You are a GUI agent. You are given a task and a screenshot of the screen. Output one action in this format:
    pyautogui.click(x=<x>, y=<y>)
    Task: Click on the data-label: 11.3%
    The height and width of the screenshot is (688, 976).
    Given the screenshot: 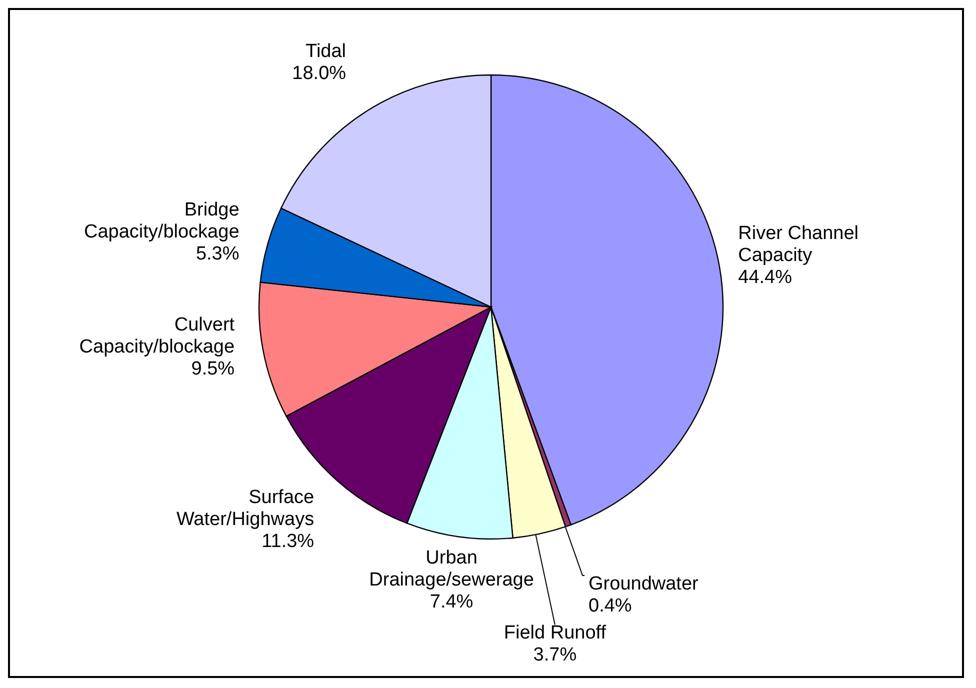 What is the action you would take?
    pyautogui.click(x=288, y=541)
    